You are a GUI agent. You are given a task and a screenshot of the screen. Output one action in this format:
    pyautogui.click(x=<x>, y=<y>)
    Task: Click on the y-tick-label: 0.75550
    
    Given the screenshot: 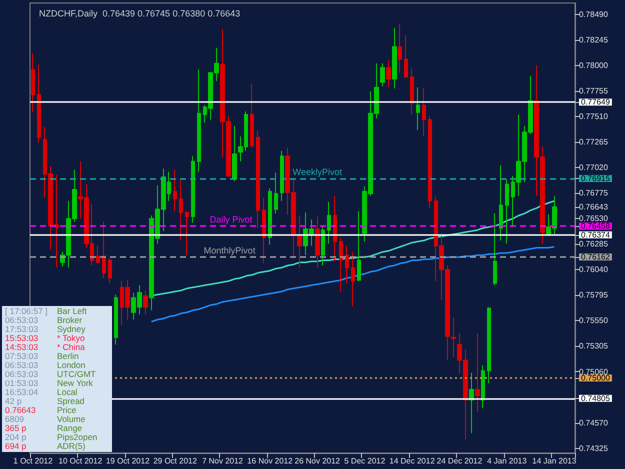 What is the action you would take?
    pyautogui.click(x=593, y=321)
    